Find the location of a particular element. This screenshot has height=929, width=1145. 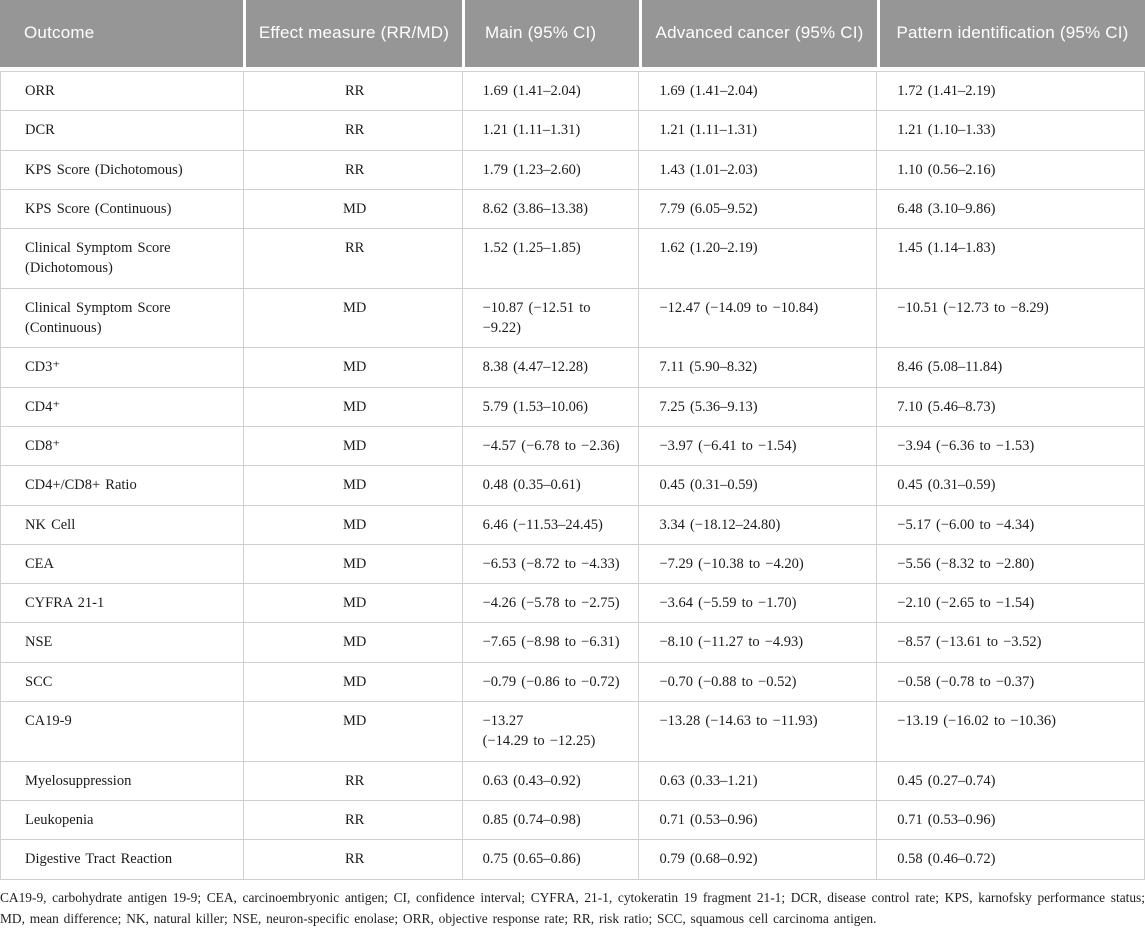

cell-outcome: Clinical Symptom Score (Continuous) is located at coordinates (122, 318).